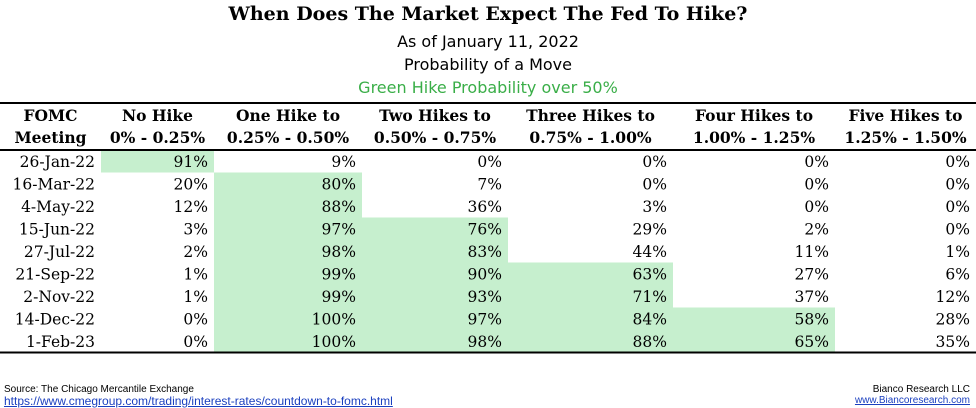 The width and height of the screenshot is (976, 408). I want to click on row-date: 2-Nov-22, so click(59, 297).